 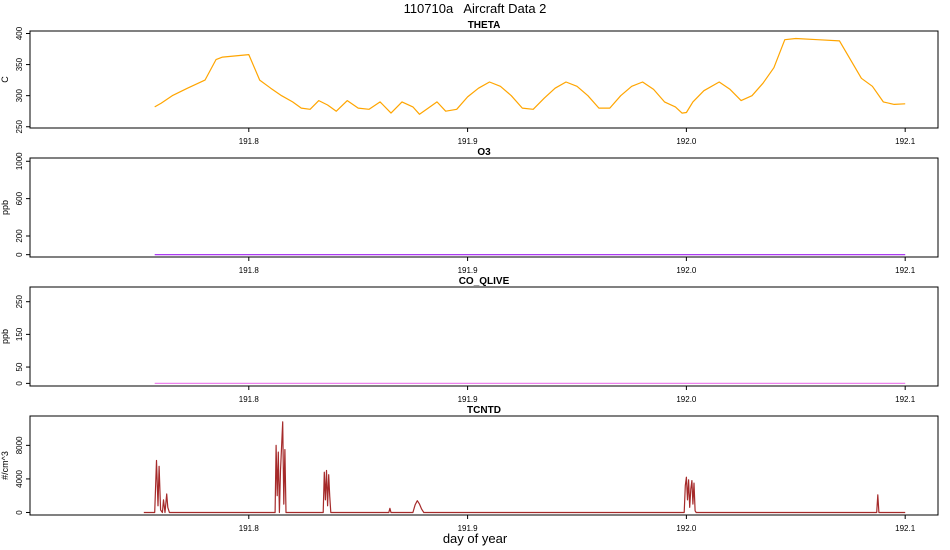 What do you see at coordinates (19, 198) in the screenshot?
I see `panel-1-y-tick-label-2: 600` at bounding box center [19, 198].